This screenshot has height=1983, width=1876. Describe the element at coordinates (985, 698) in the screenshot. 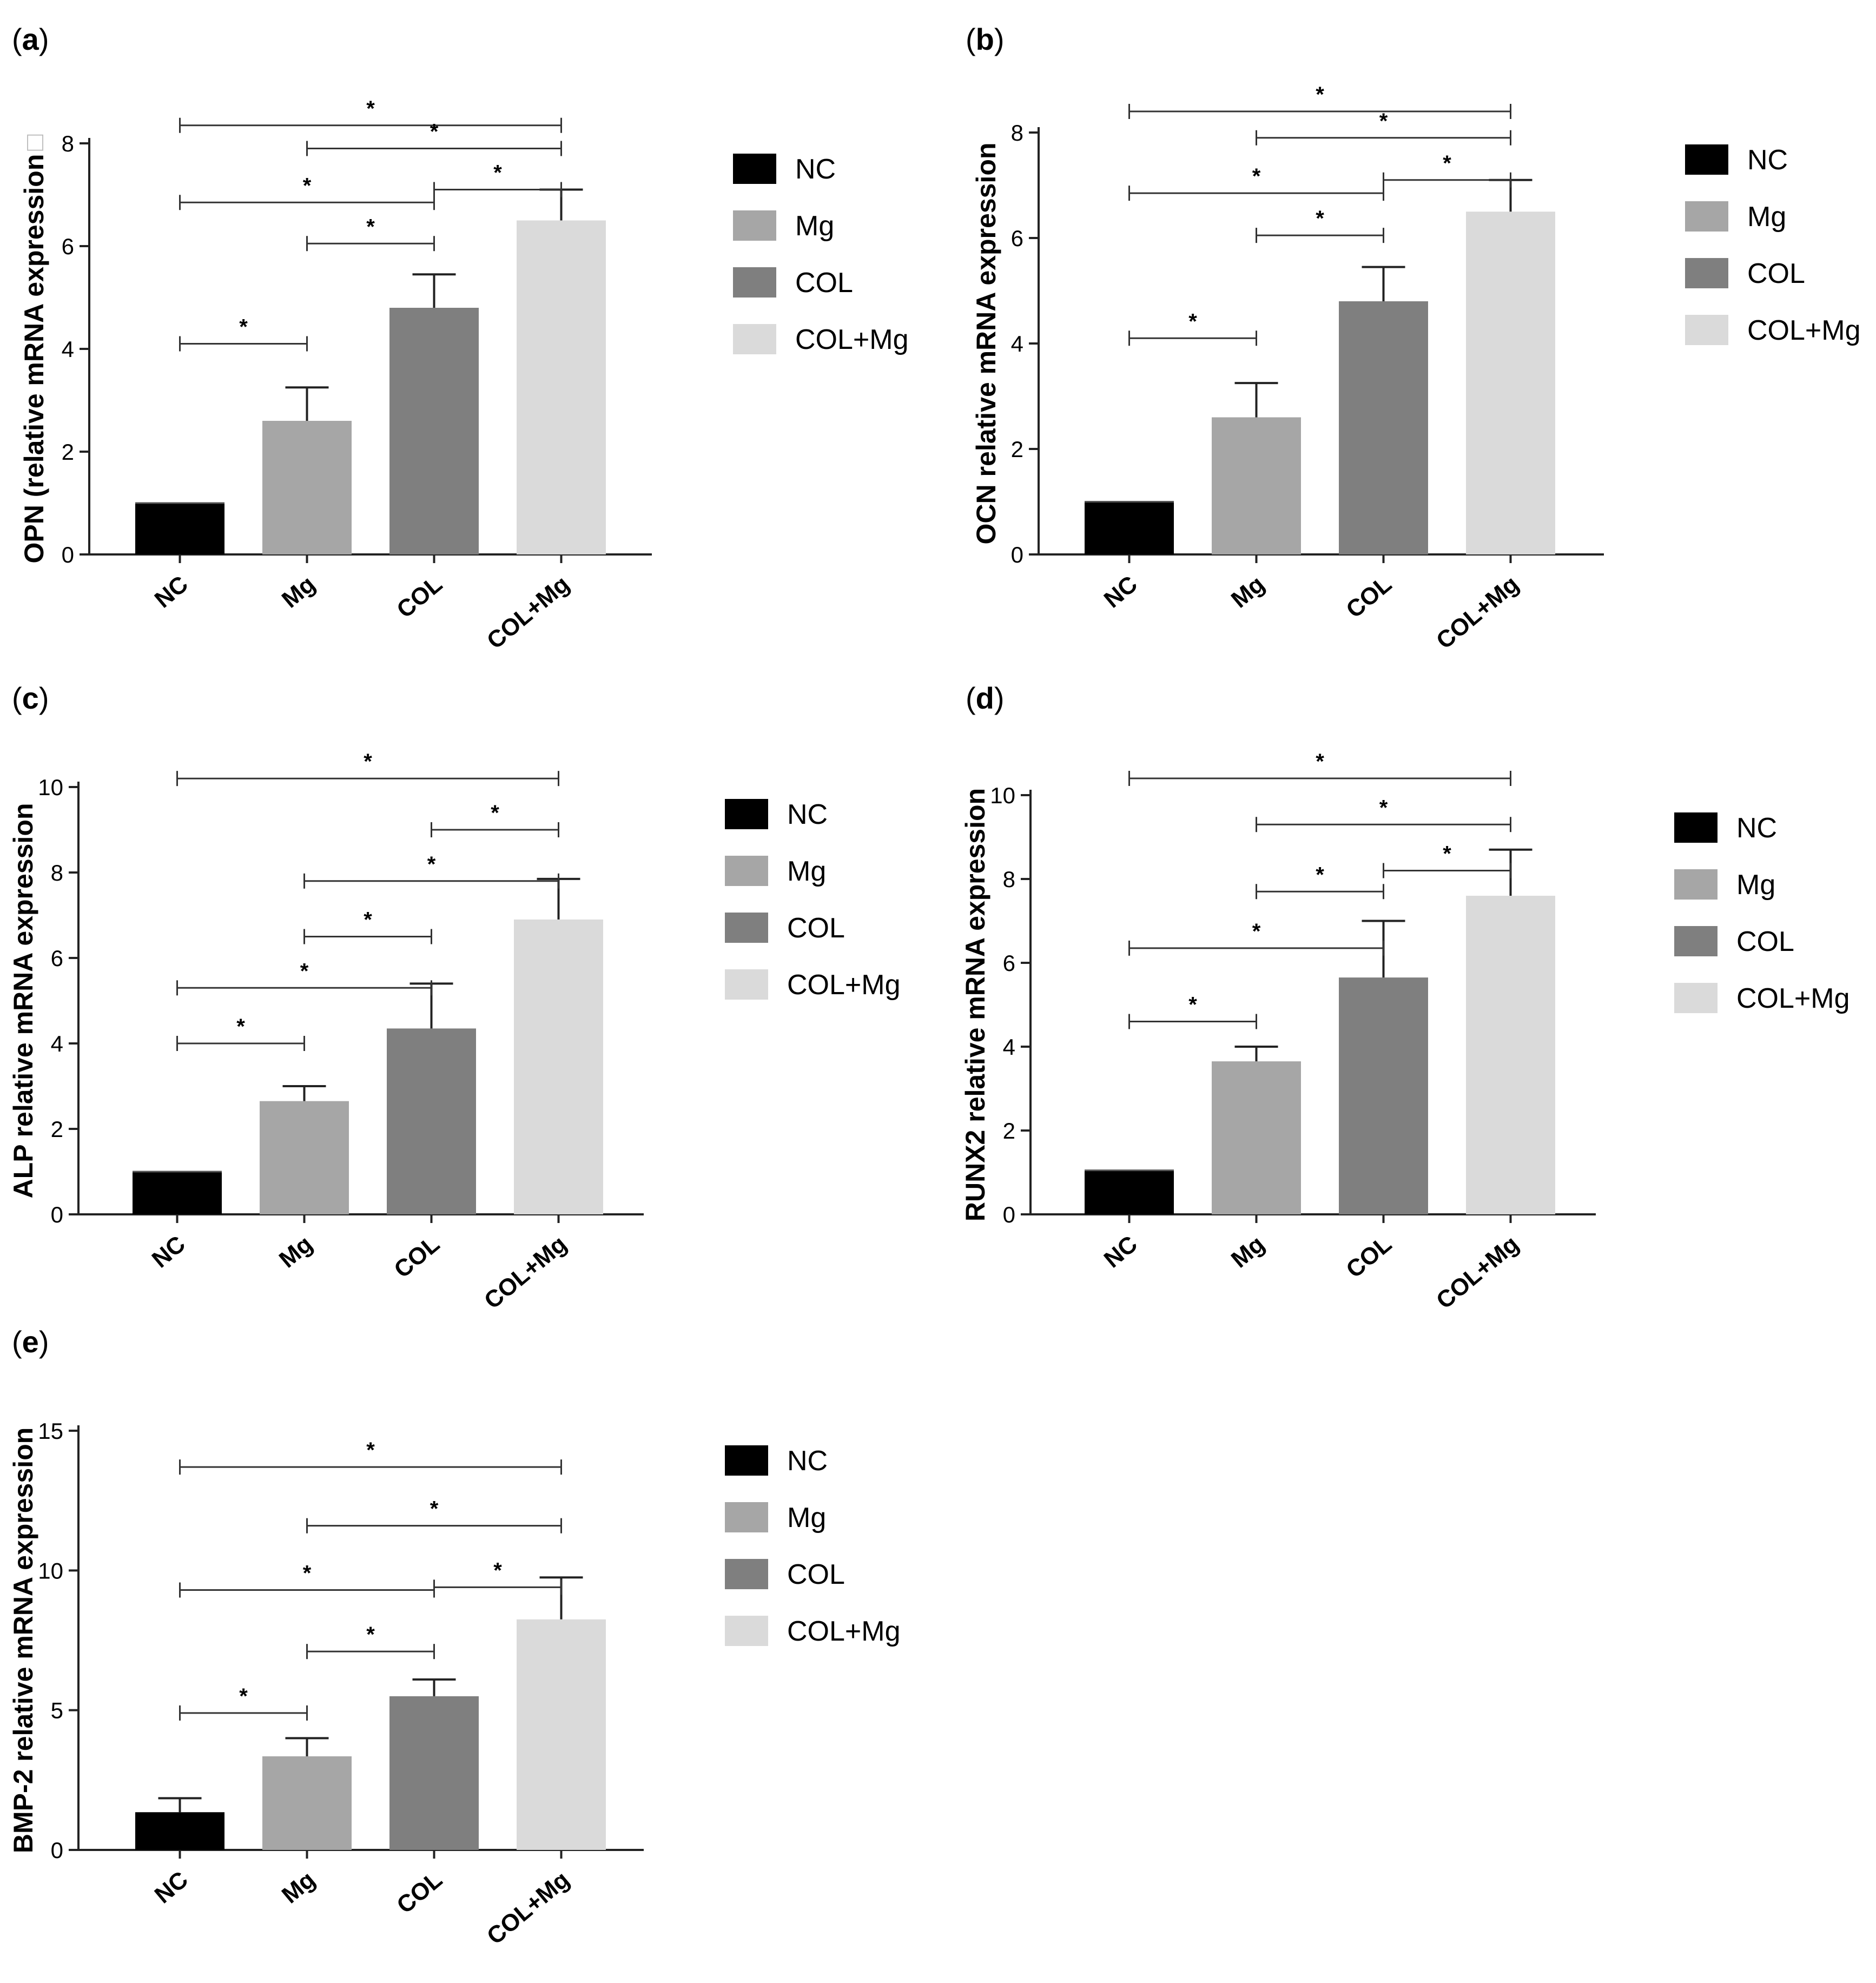

I see `panel-label: (d)` at that location.